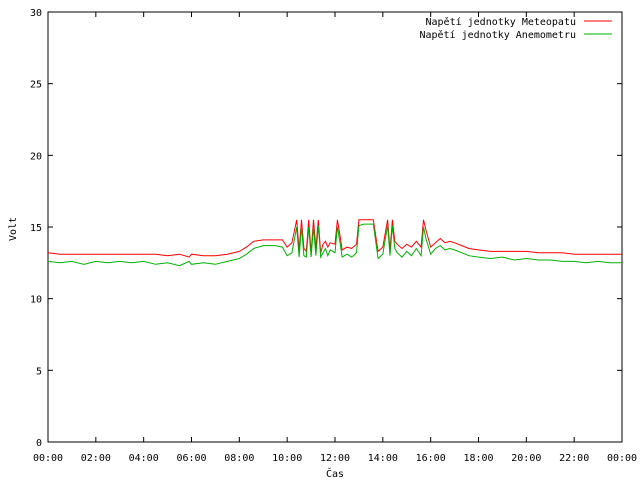  Describe the element at coordinates (383, 458) in the screenshot. I see `x-tick-label: 14:00` at that location.